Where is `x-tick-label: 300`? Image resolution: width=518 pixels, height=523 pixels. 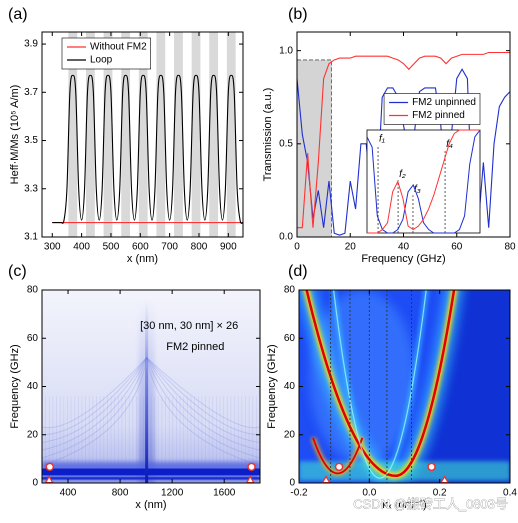
x-tick-label: 300 is located at coordinates (52, 247).